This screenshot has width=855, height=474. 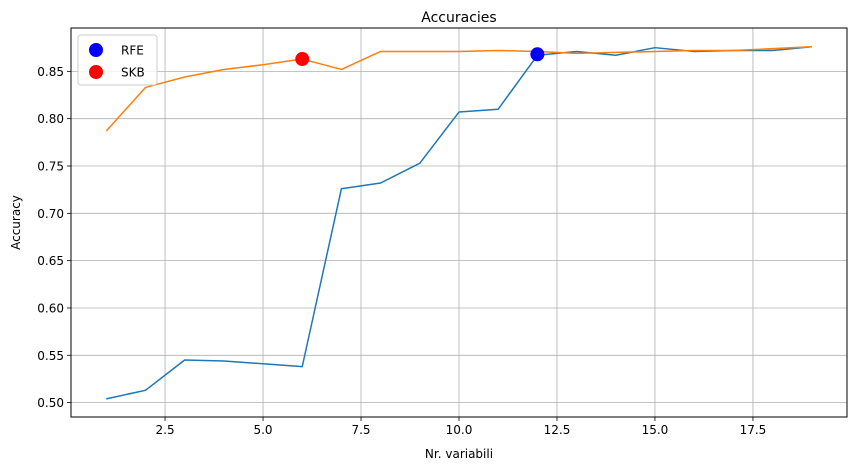 What do you see at coordinates (50, 166) in the screenshot?
I see `y-tick-label: 0.75` at bounding box center [50, 166].